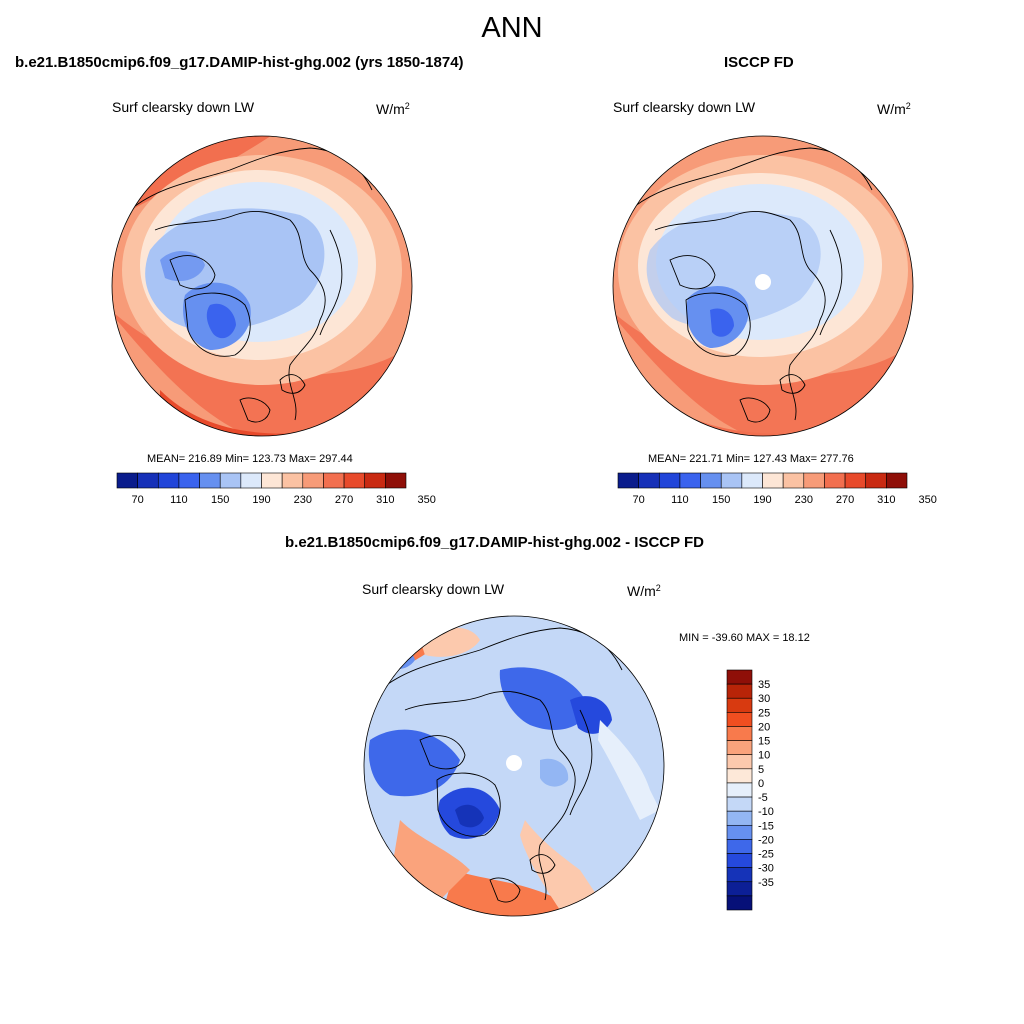 Image resolution: width=1024 pixels, height=1024 pixels. What do you see at coordinates (764, 756) in the screenshot?
I see `colorbar-tick-label: 10` at bounding box center [764, 756].